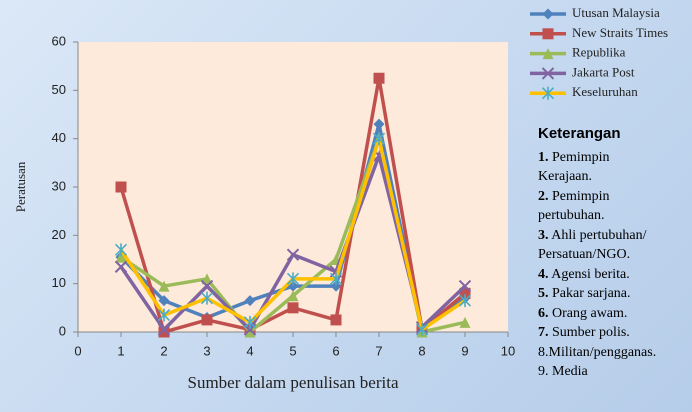 The width and height of the screenshot is (692, 412). Describe the element at coordinates (59, 137) in the screenshot. I see `y-tick-label: 40` at that location.